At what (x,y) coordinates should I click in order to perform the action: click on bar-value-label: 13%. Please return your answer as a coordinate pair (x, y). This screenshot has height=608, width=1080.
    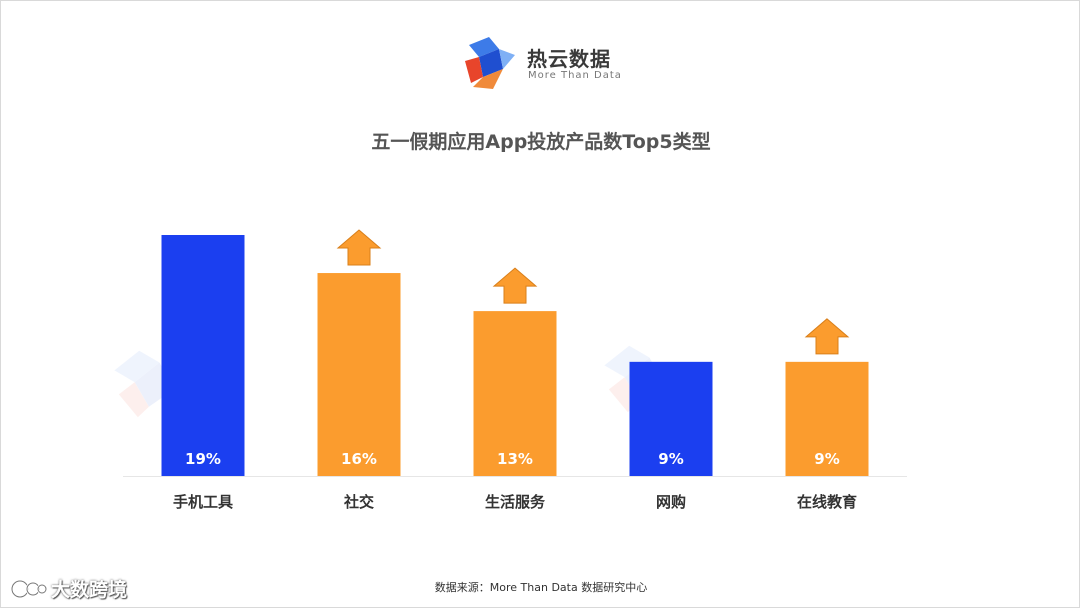
    Looking at the image, I should click on (515, 459).